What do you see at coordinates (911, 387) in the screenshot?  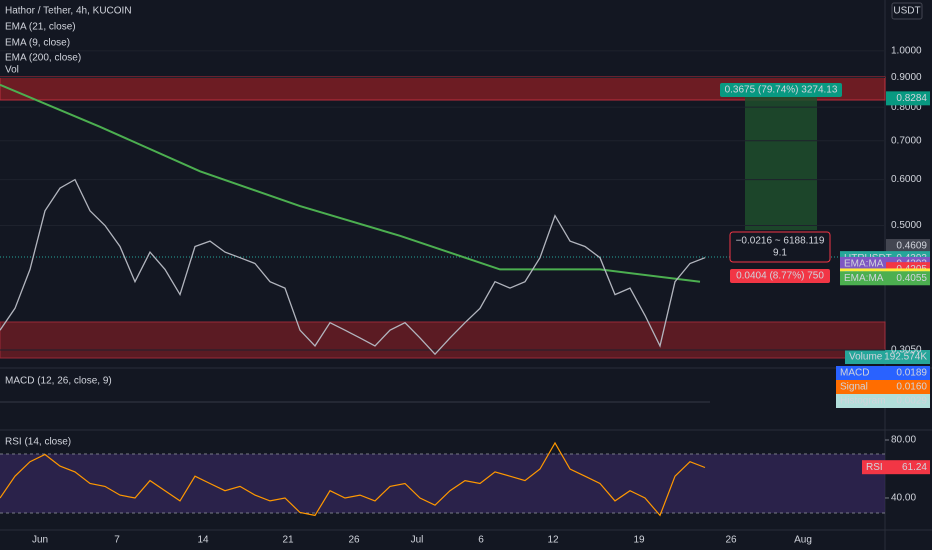 I see `macd-tag-value: 0.0160` at bounding box center [911, 387].